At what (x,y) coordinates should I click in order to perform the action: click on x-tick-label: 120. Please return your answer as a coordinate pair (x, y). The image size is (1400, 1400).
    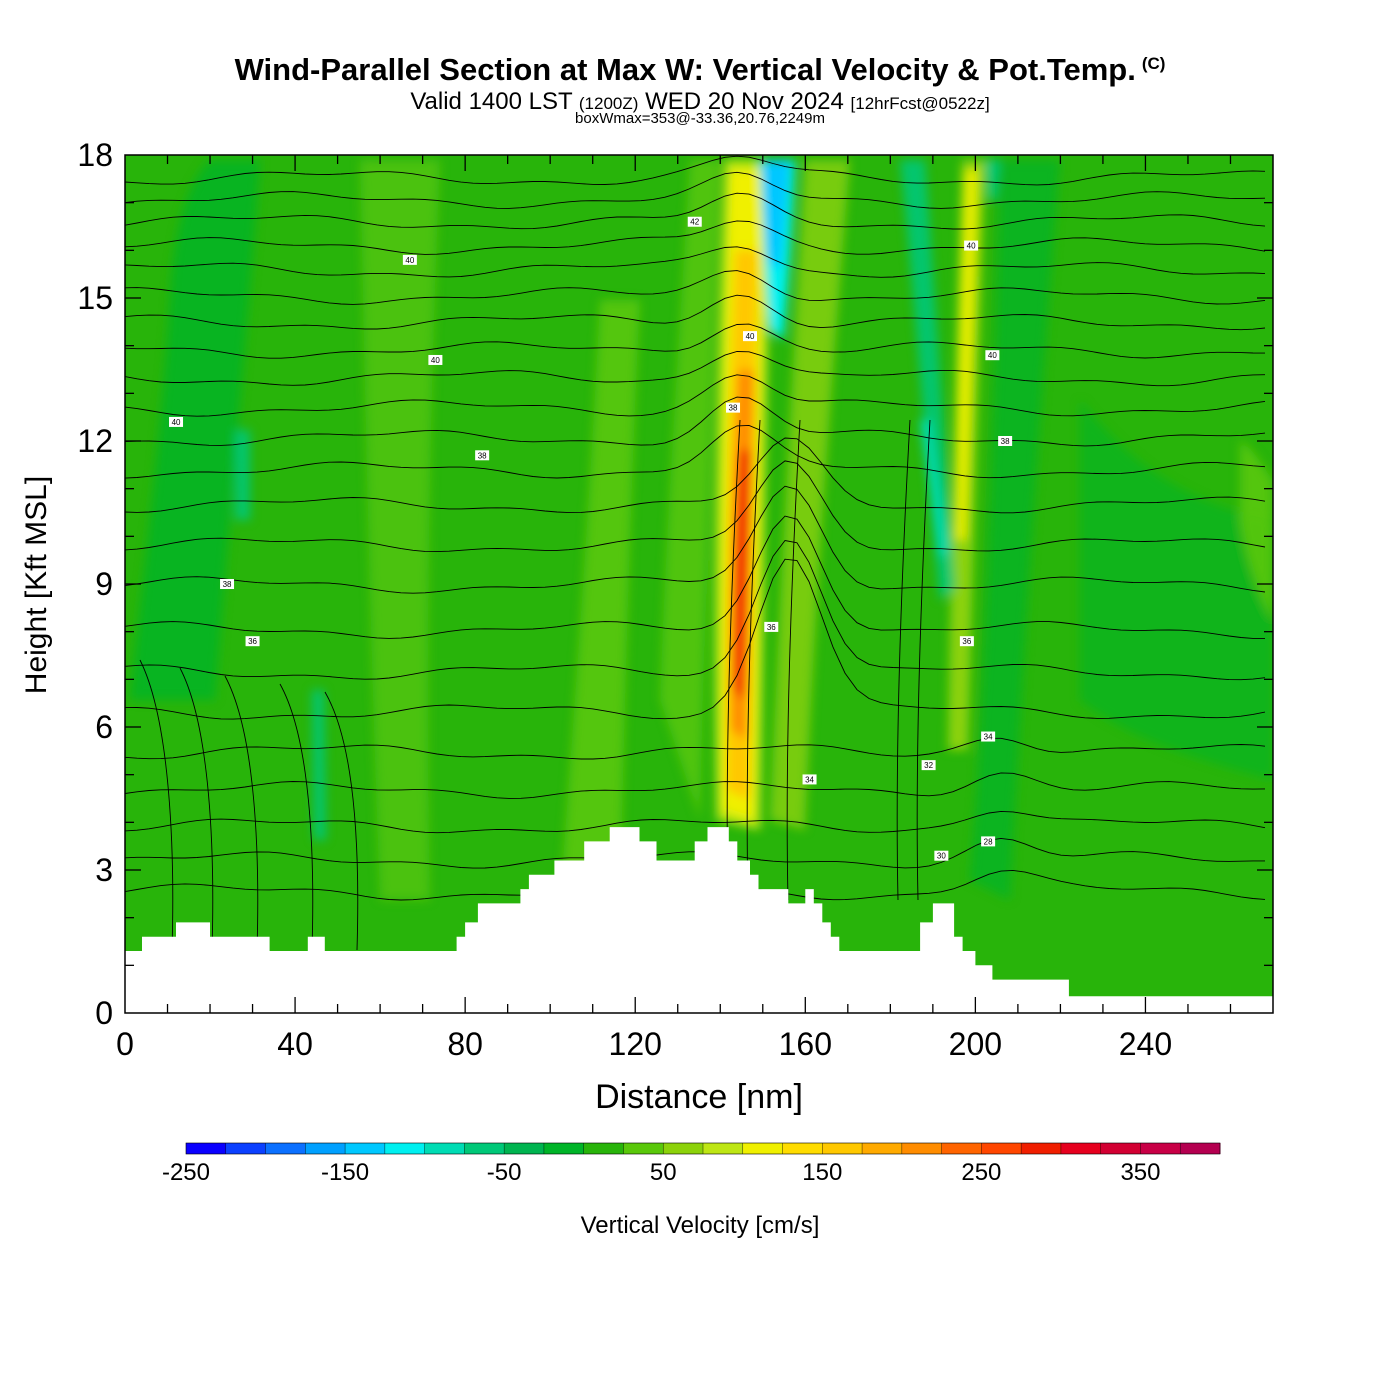
    Looking at the image, I should click on (635, 1044).